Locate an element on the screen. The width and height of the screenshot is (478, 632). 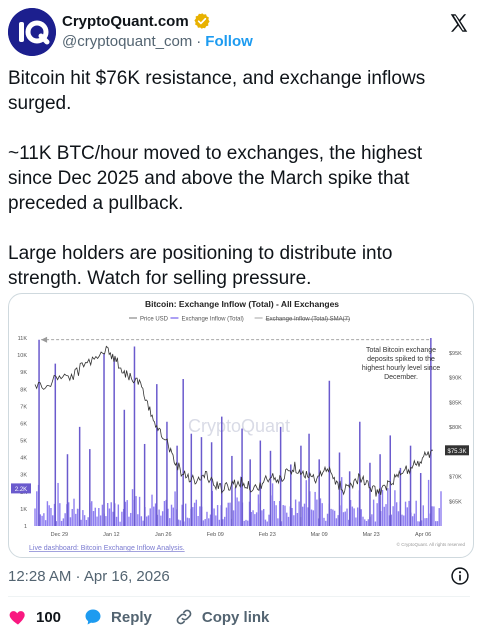
name-row: CryptoQuant.com is located at coordinates (136, 21).